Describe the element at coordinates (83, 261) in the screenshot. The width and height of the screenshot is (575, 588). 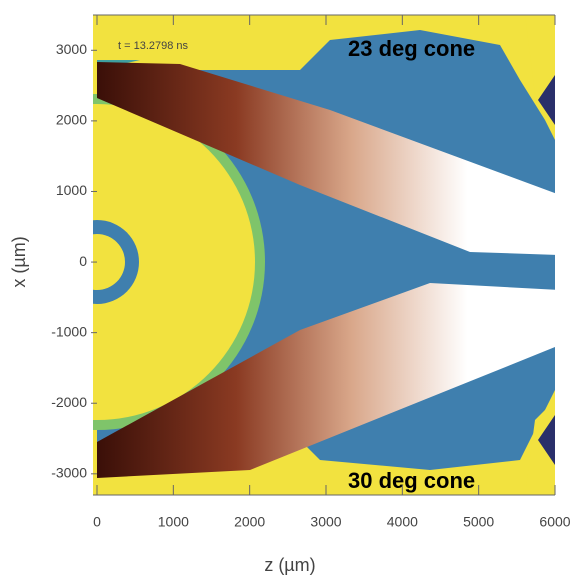
I see `y-tick-label: 0` at that location.